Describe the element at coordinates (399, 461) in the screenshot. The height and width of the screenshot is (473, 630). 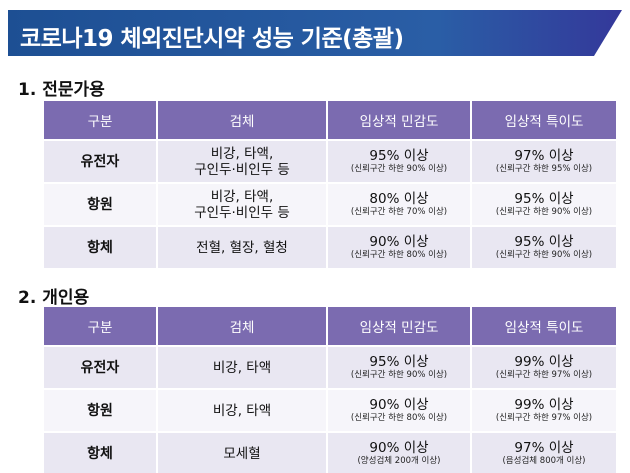
I see `sensitivity-note: (양성검체 200개 이상)` at that location.